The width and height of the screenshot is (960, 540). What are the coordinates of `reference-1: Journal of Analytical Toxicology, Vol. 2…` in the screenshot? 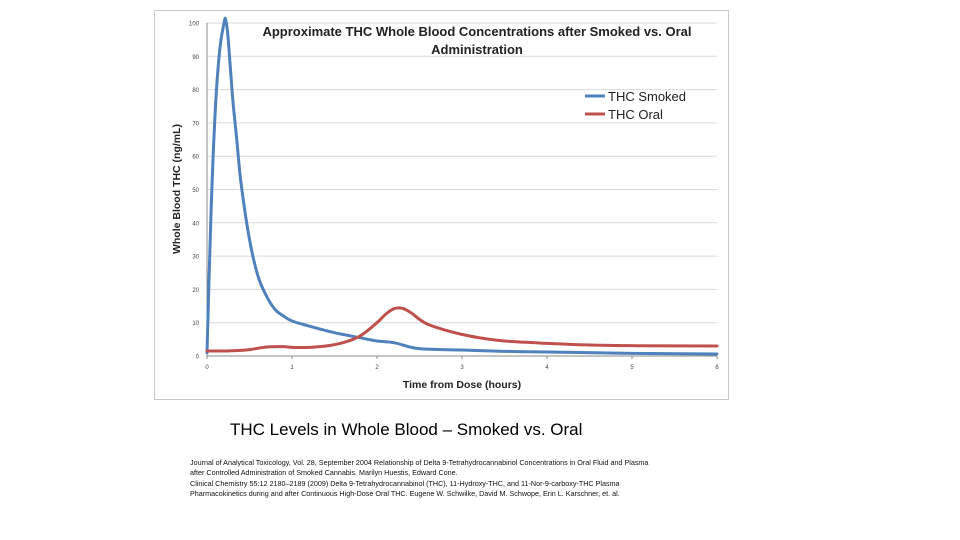 It's located at (419, 467).